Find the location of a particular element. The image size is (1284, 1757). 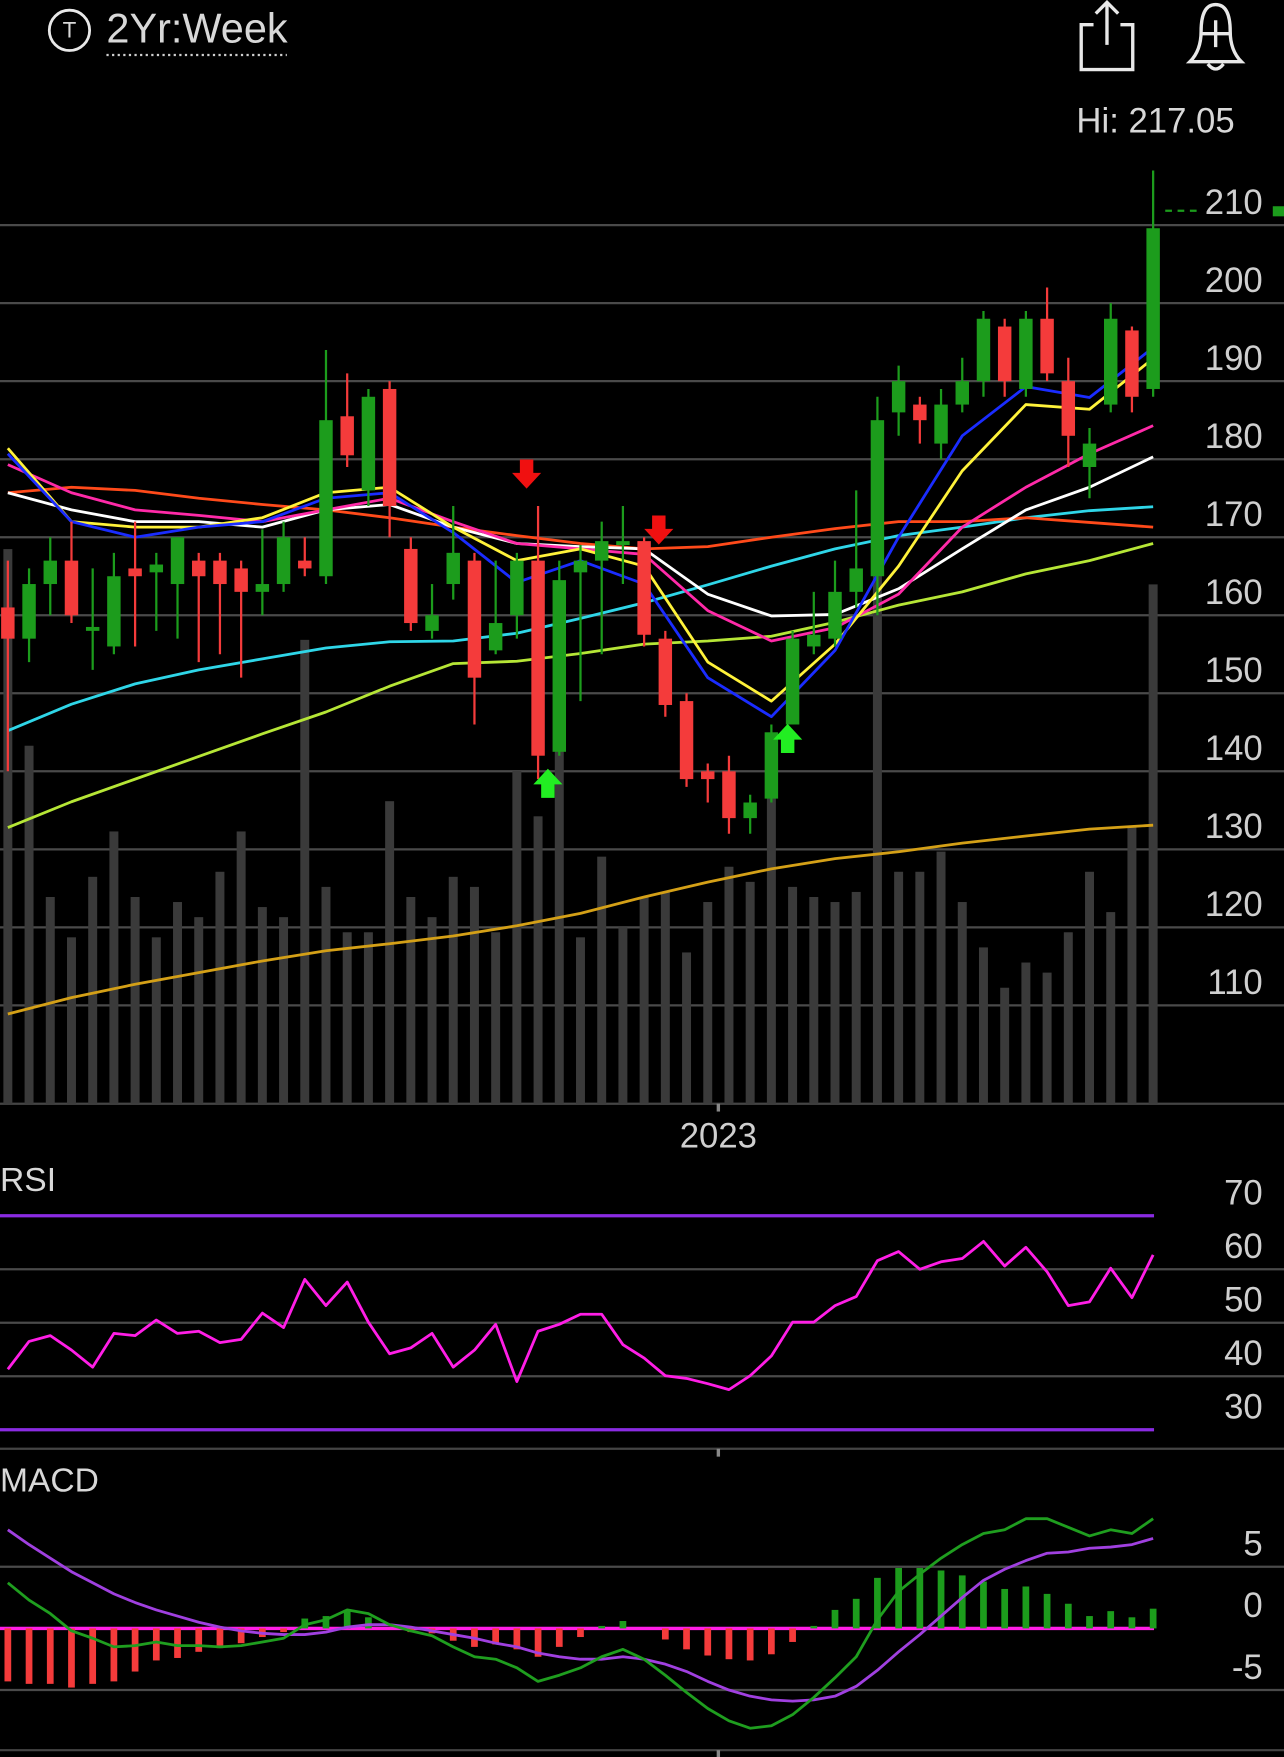

last-price-marker is located at coordinates (1278, 211).